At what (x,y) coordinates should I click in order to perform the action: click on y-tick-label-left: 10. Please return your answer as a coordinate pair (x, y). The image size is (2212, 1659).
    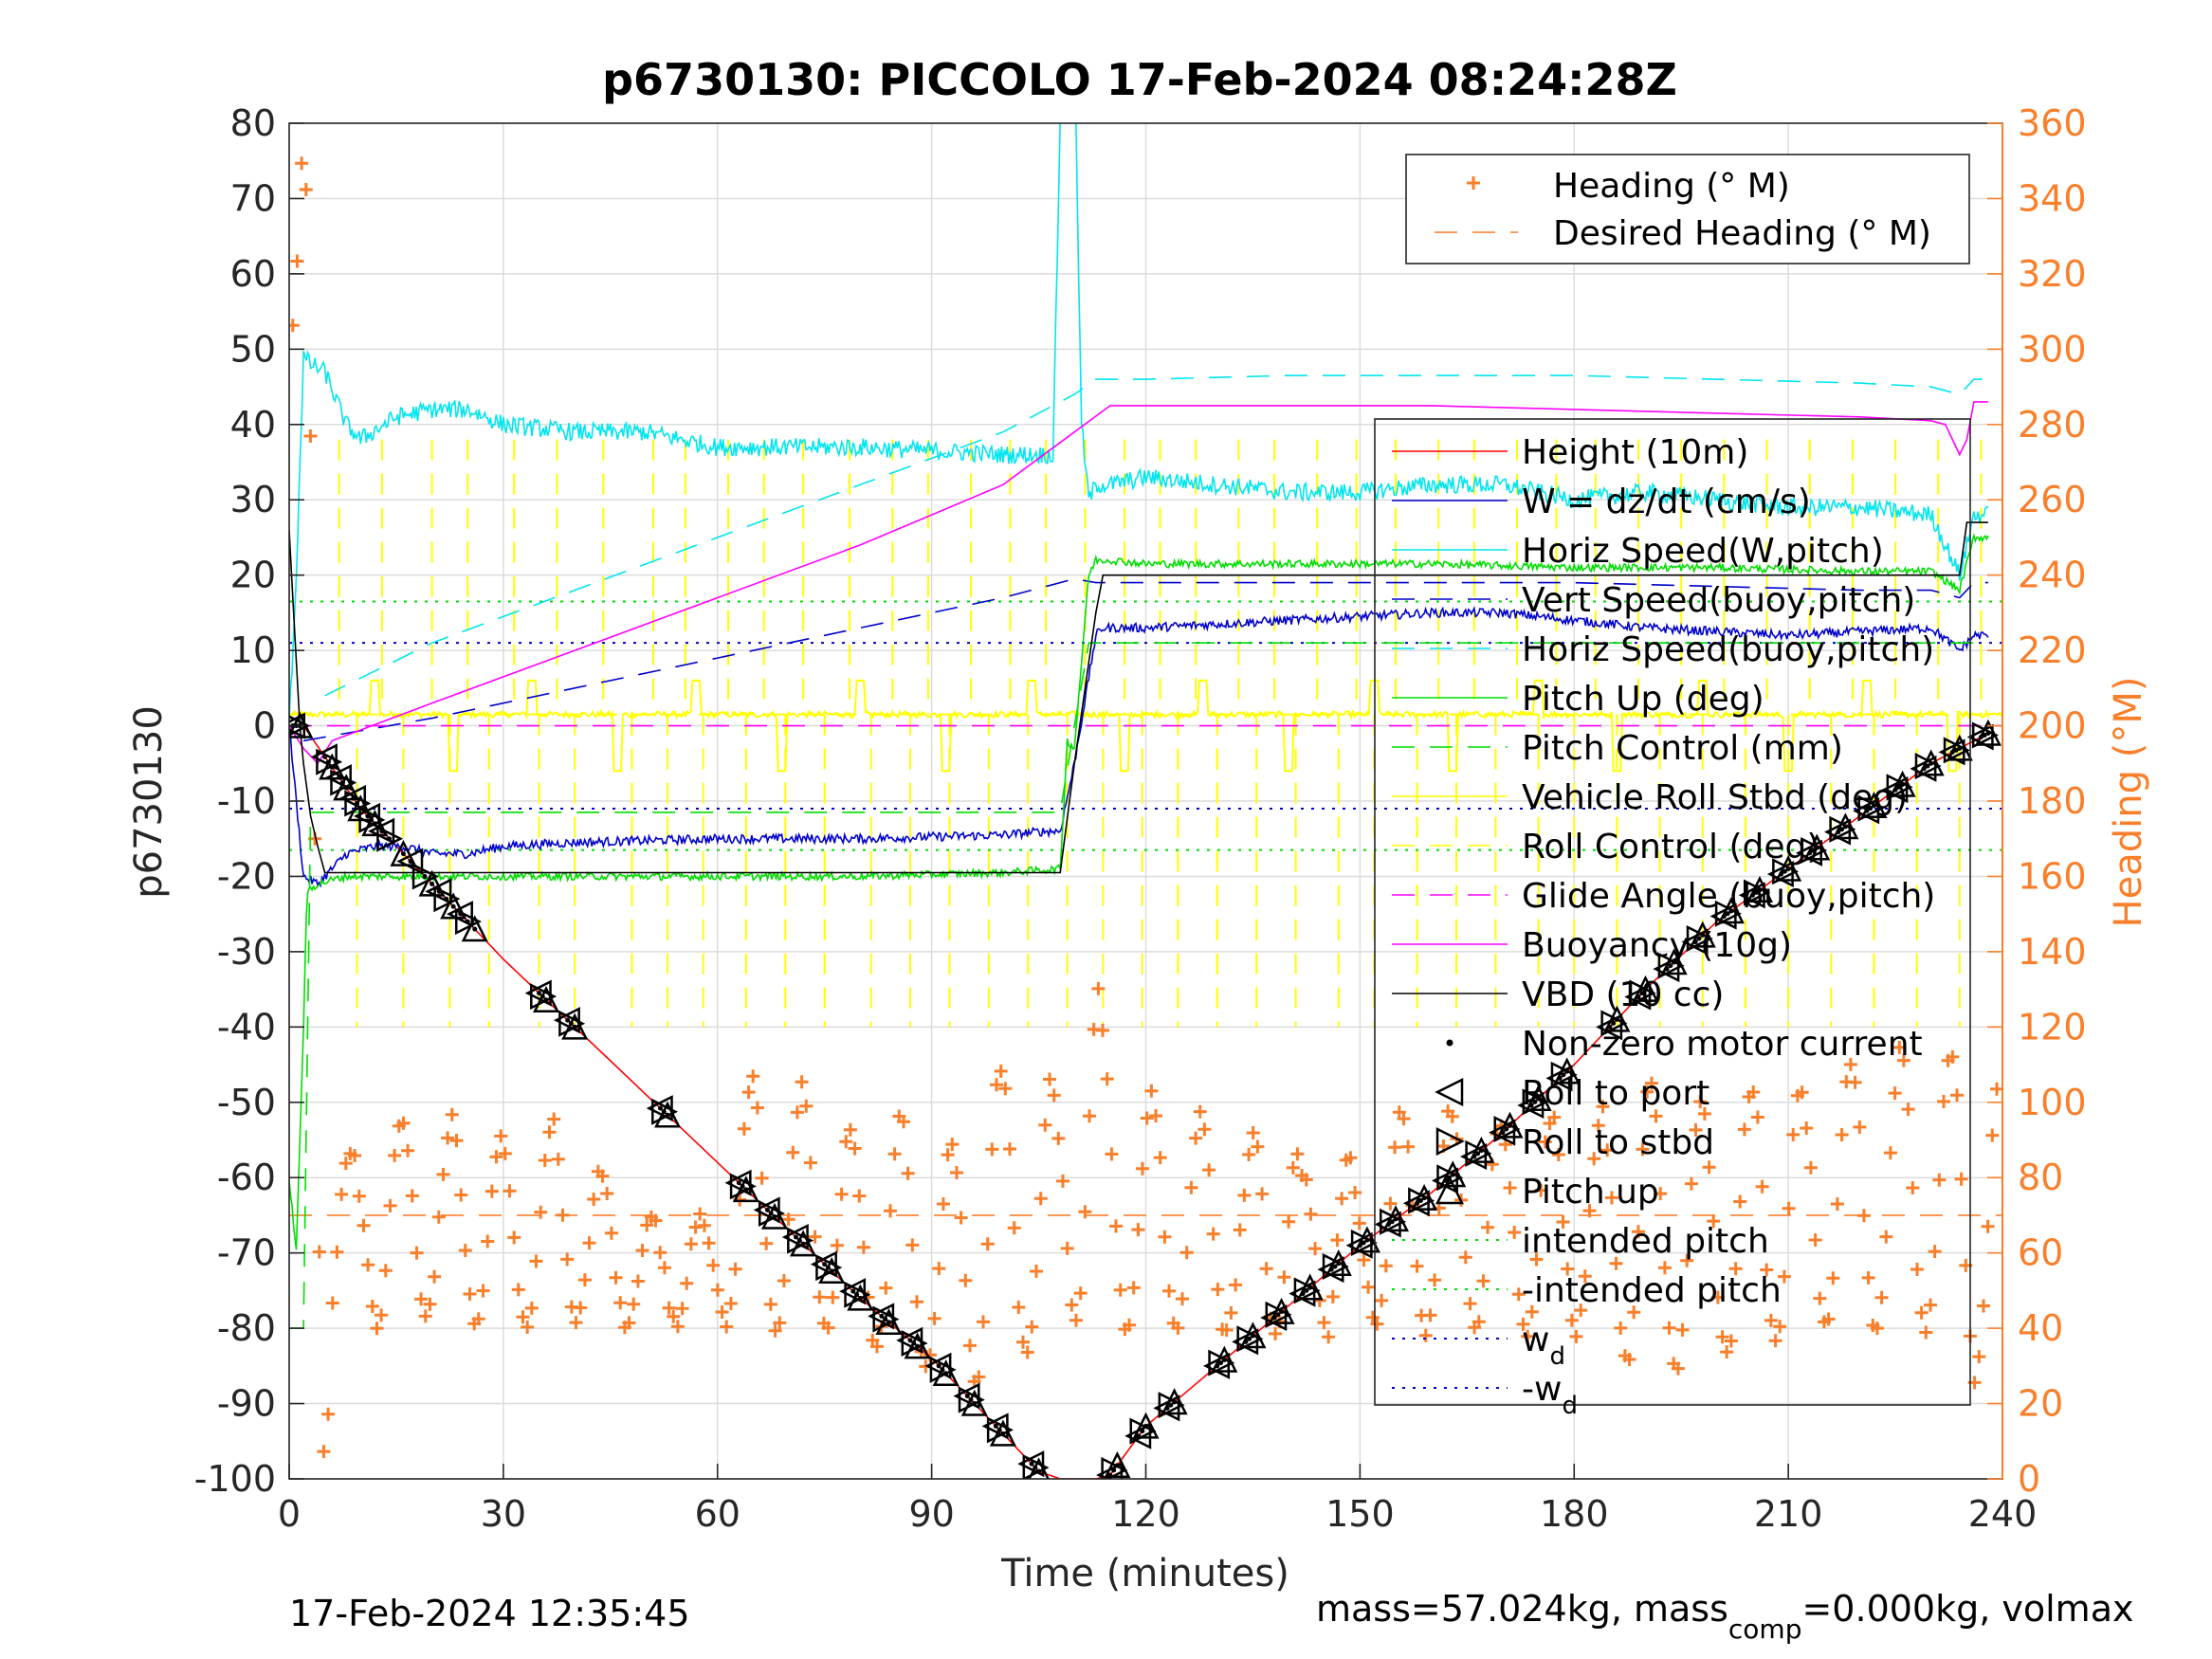
    Looking at the image, I should click on (253, 650).